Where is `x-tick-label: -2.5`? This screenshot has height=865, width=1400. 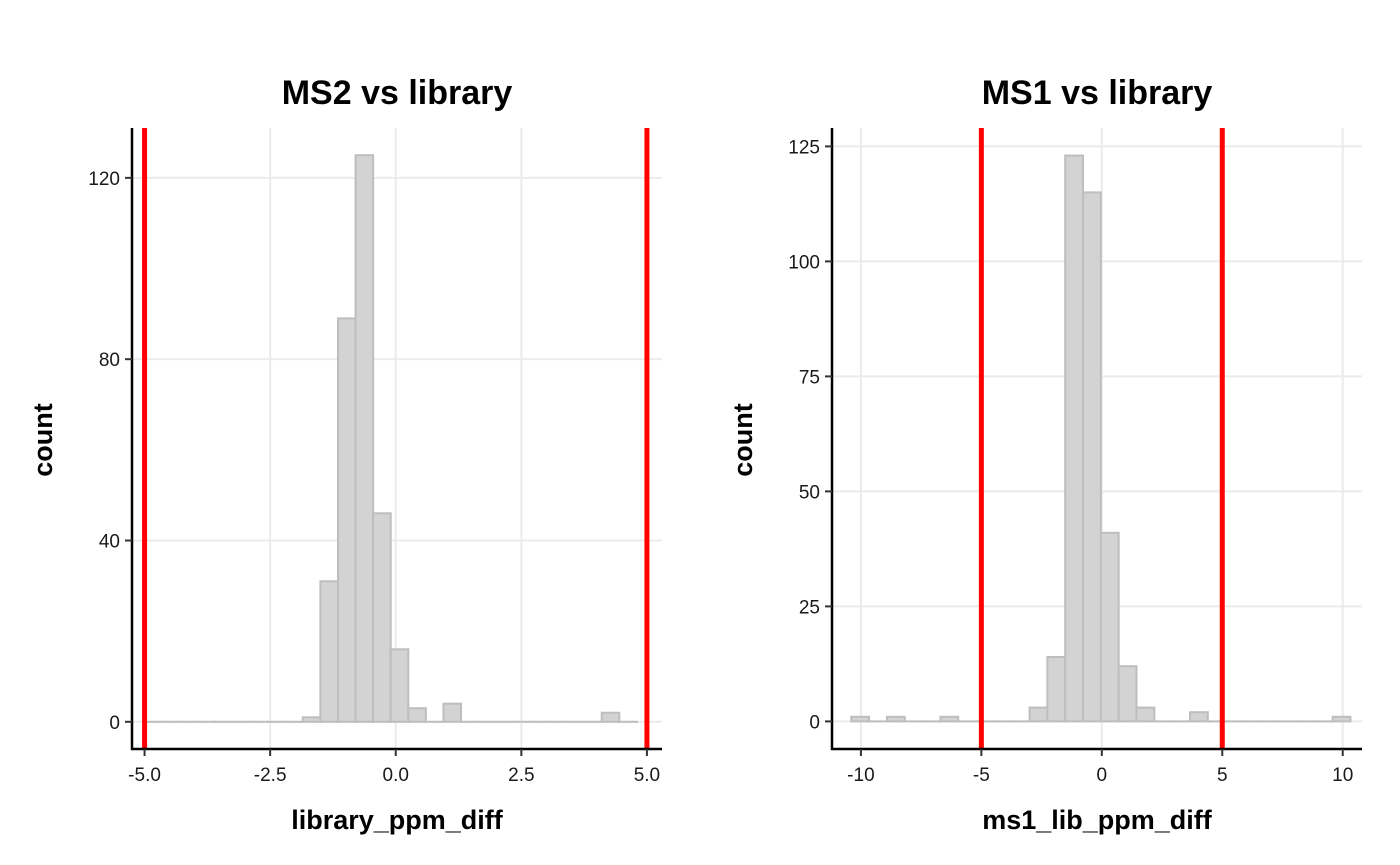 x-tick-label: -2.5 is located at coordinates (270, 775).